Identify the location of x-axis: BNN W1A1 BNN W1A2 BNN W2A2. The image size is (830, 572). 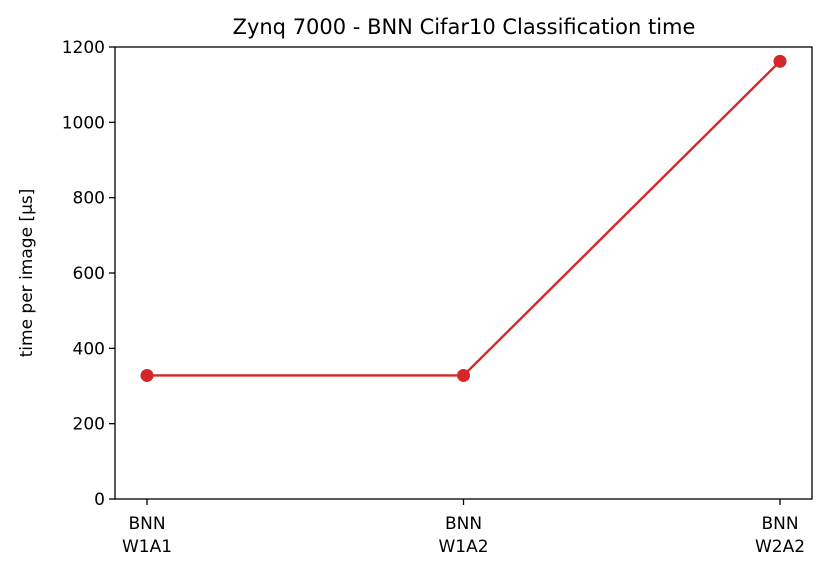
(463, 528).